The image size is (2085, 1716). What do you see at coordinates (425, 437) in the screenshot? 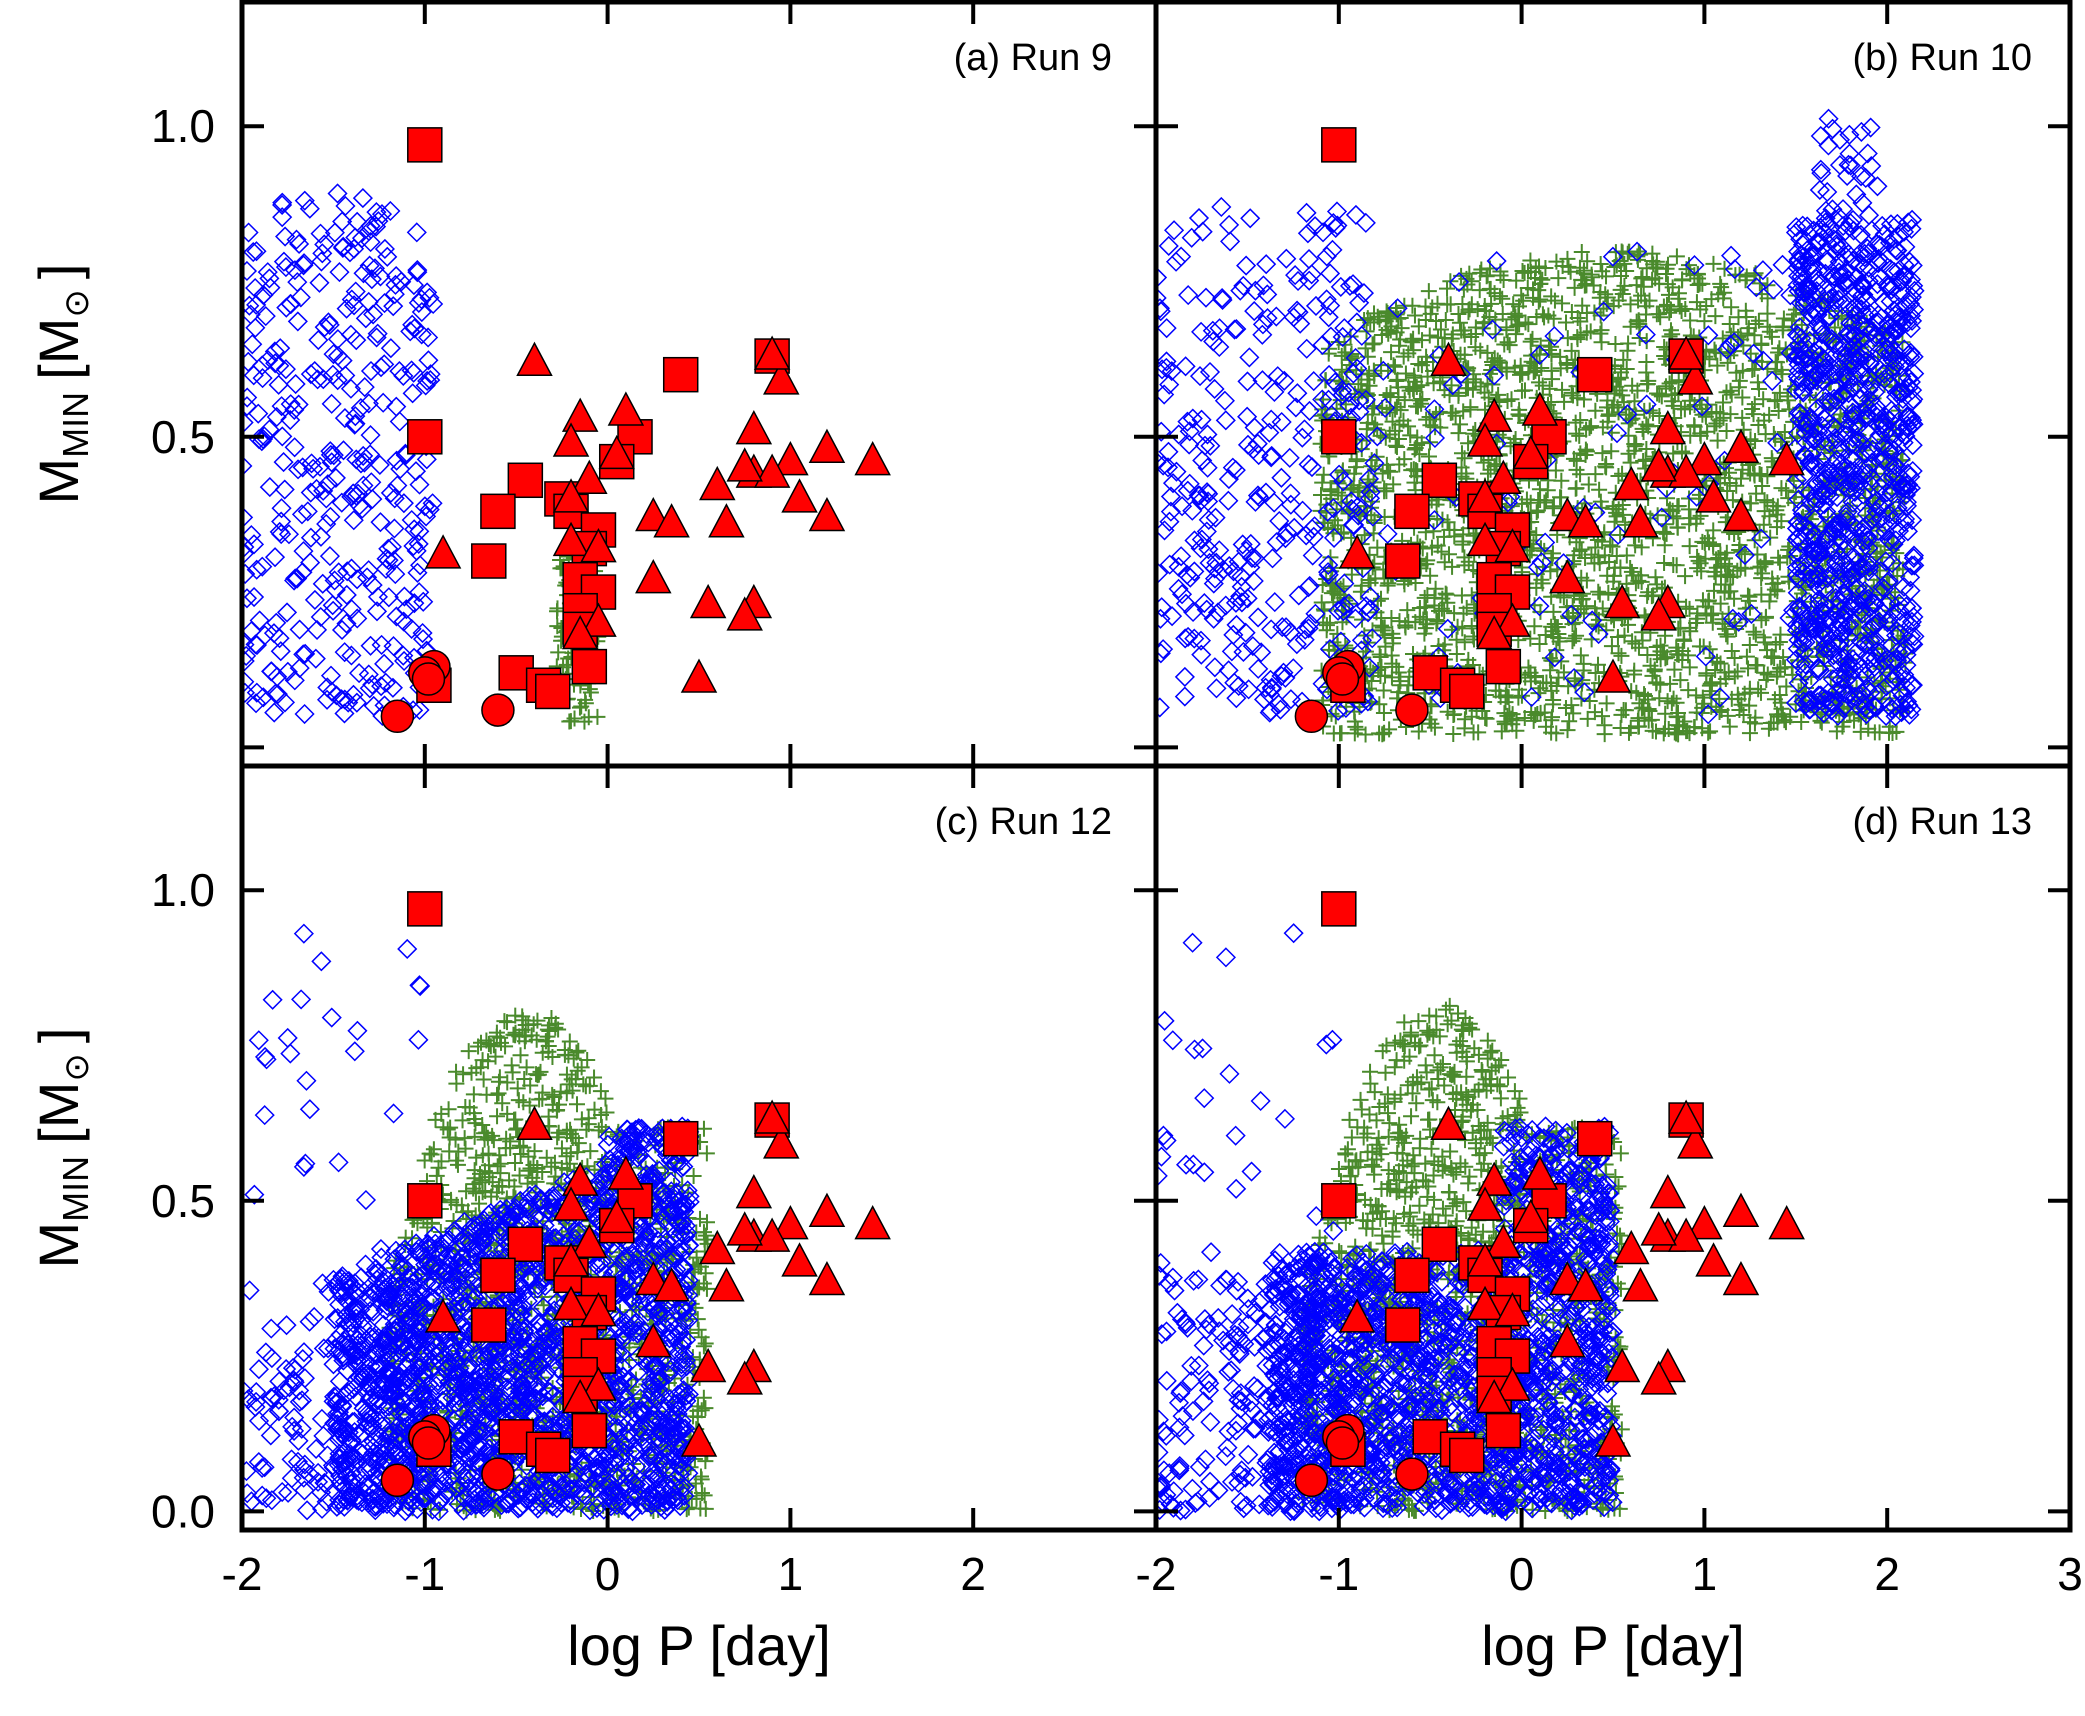
I see `square-marker` at bounding box center [425, 437].